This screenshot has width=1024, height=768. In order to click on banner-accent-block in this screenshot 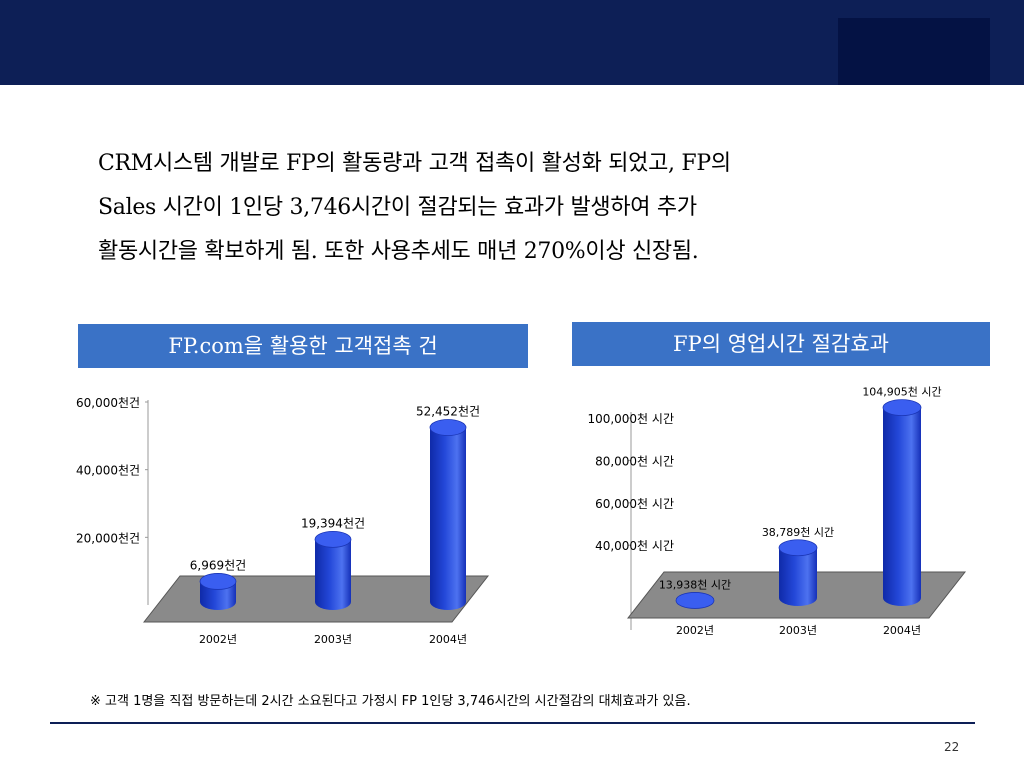, I will do `click(914, 51)`.